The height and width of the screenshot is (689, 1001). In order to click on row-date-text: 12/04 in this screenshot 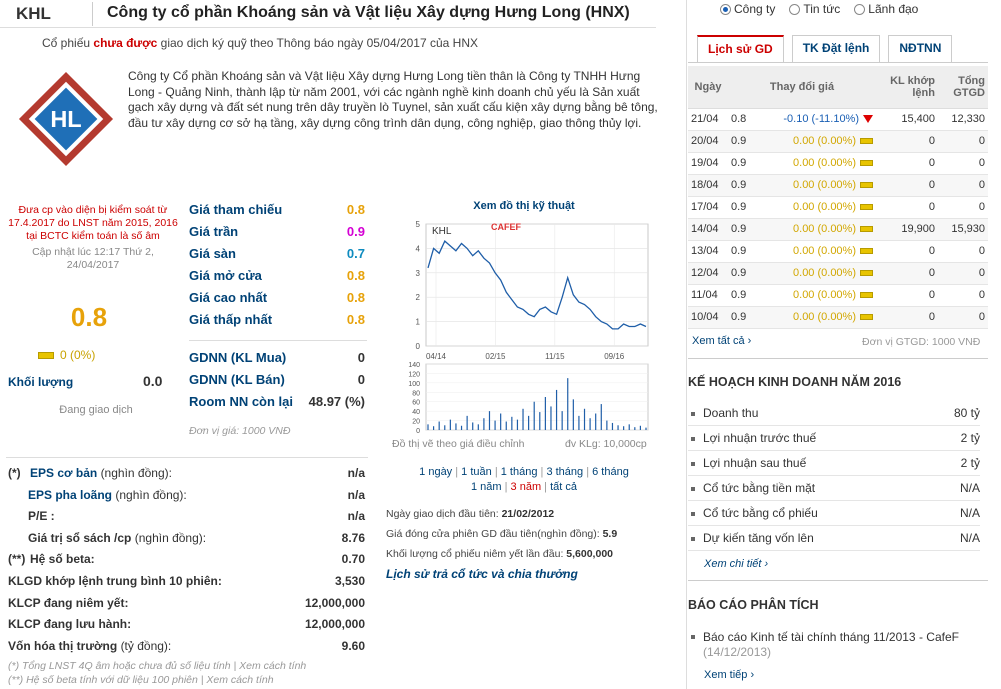, I will do `click(705, 273)`.